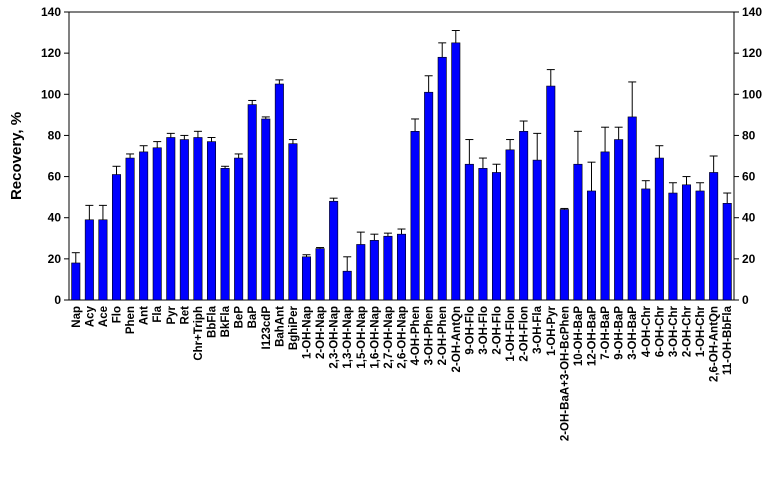 Image resolution: width=776 pixels, height=483 pixels. I want to click on category-label: BbFla, so click(213, 321).